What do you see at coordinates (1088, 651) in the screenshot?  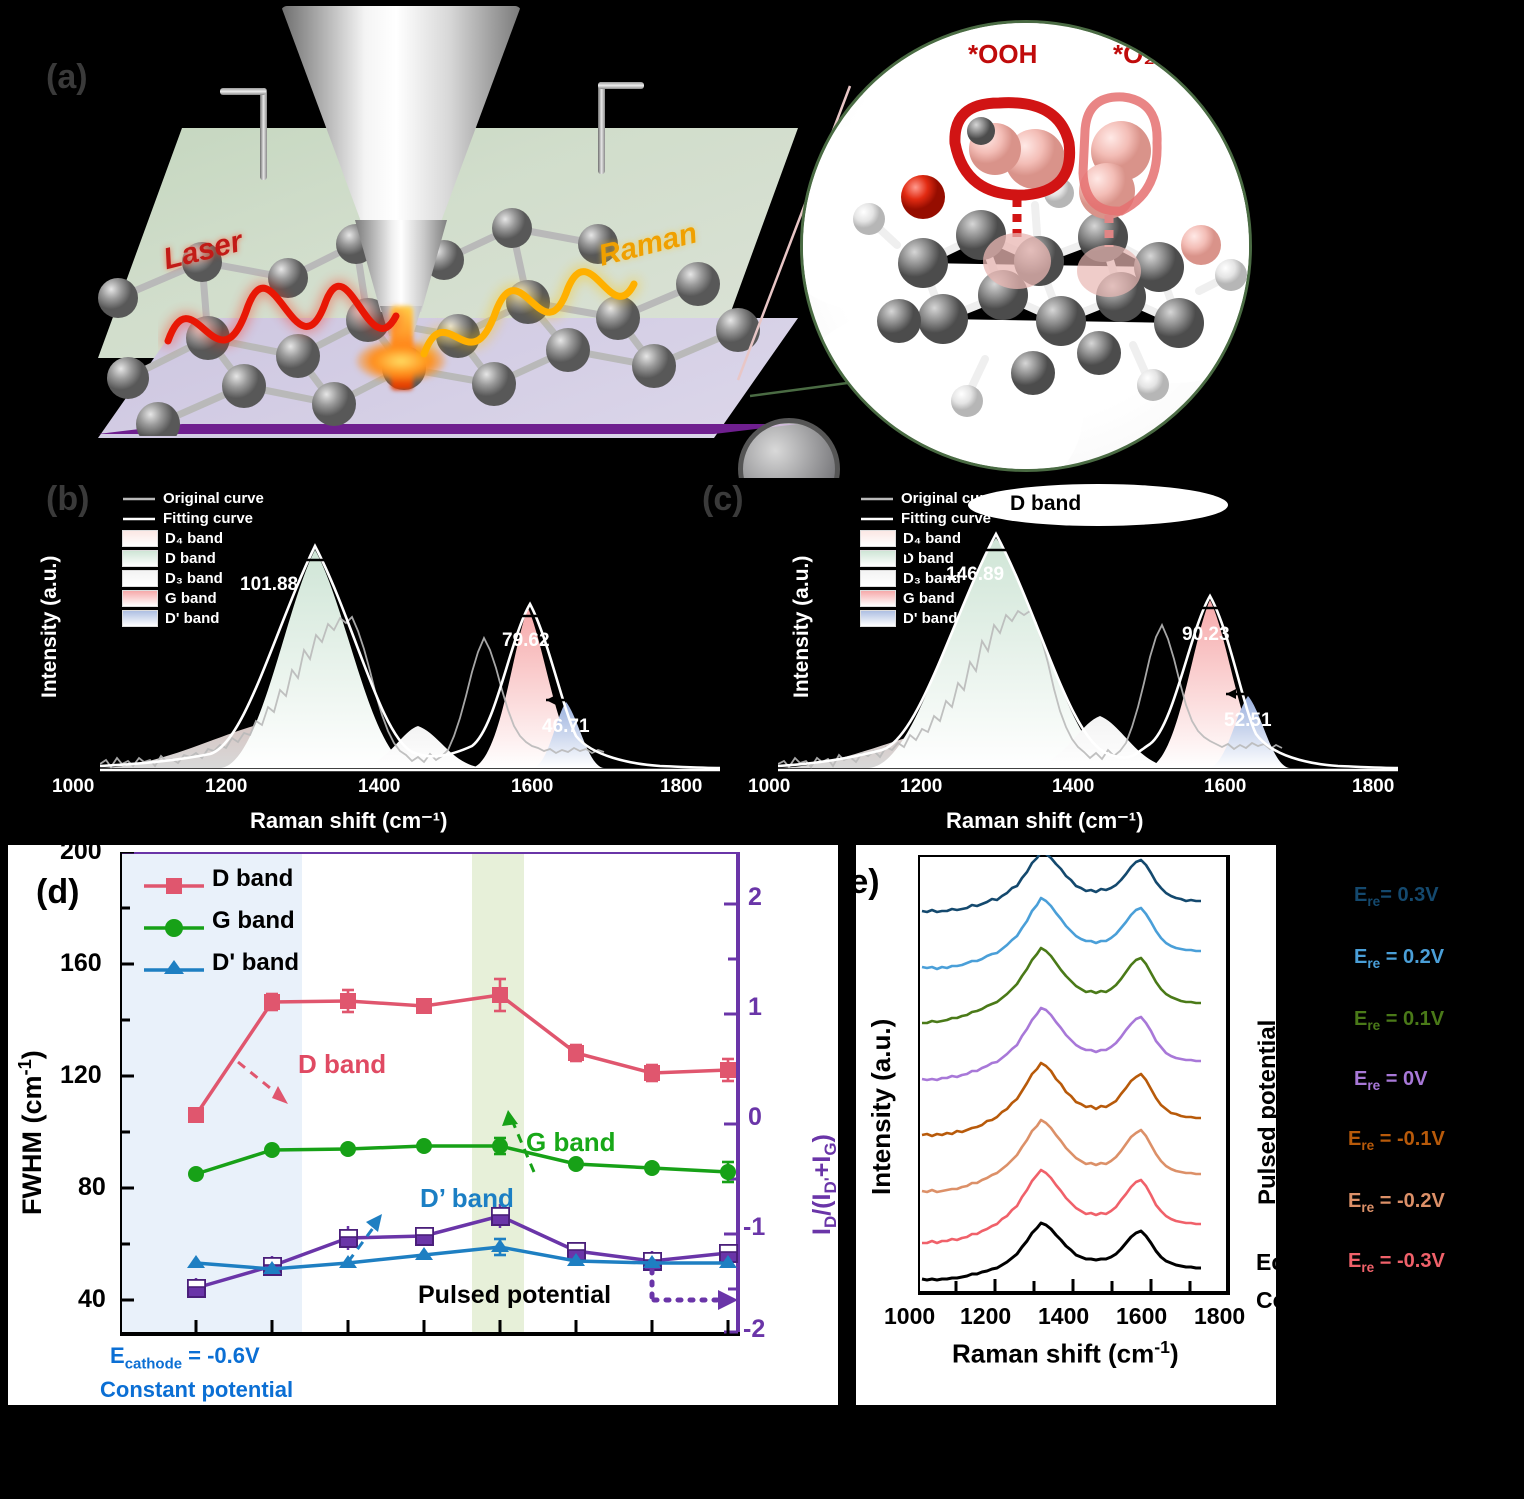 I see `panel-c-plot` at bounding box center [1088, 651].